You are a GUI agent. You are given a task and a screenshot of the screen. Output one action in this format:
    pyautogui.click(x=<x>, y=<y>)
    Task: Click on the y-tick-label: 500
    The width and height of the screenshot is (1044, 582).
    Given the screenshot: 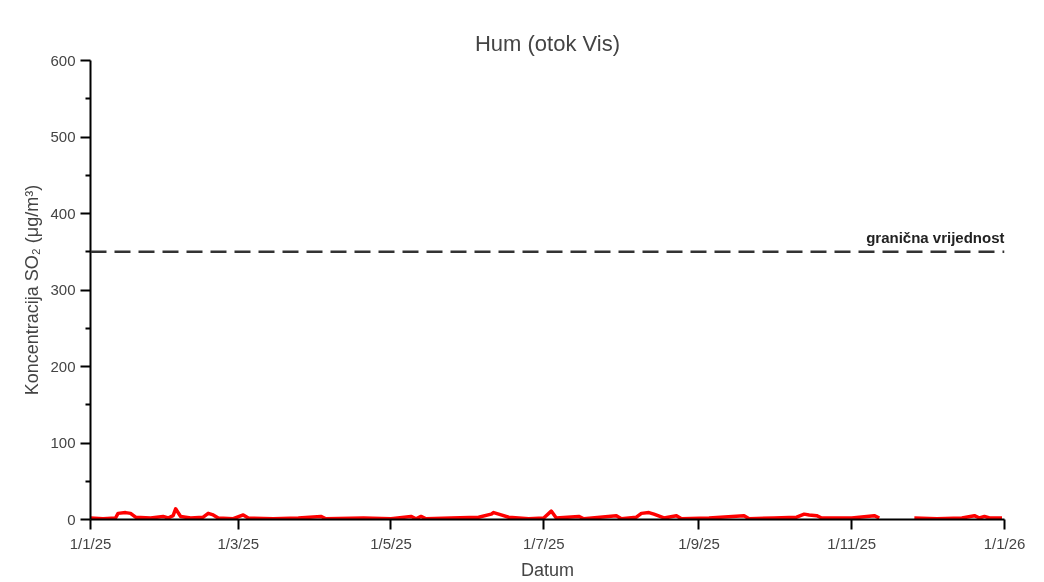 What is the action you would take?
    pyautogui.click(x=63, y=136)
    